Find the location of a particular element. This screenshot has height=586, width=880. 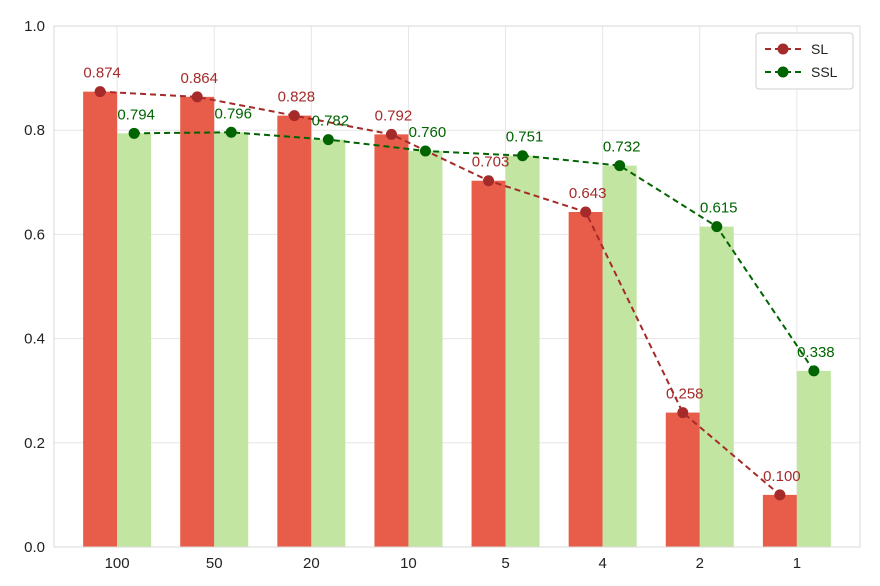

legend: SL SSL is located at coordinates (804, 61).